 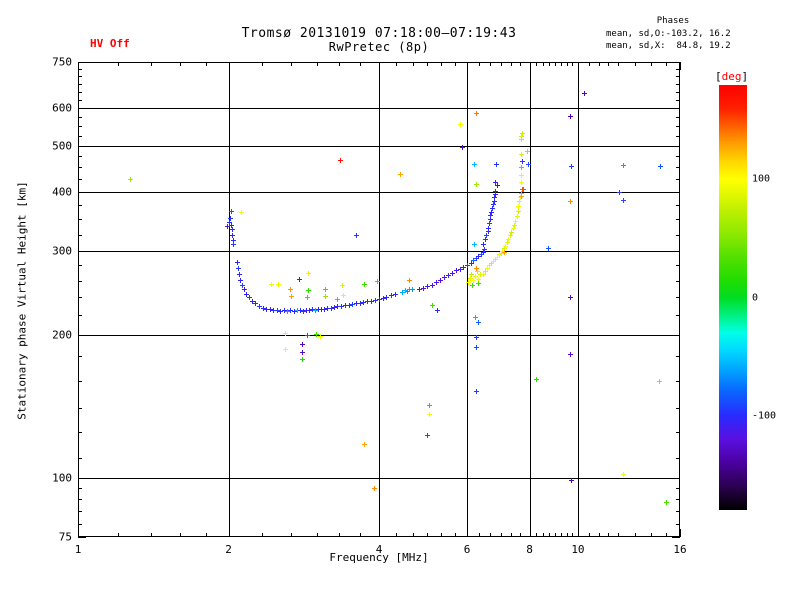 What do you see at coordinates (761, 179) in the screenshot?
I see `colorbar-tick-label: 100` at bounding box center [761, 179].